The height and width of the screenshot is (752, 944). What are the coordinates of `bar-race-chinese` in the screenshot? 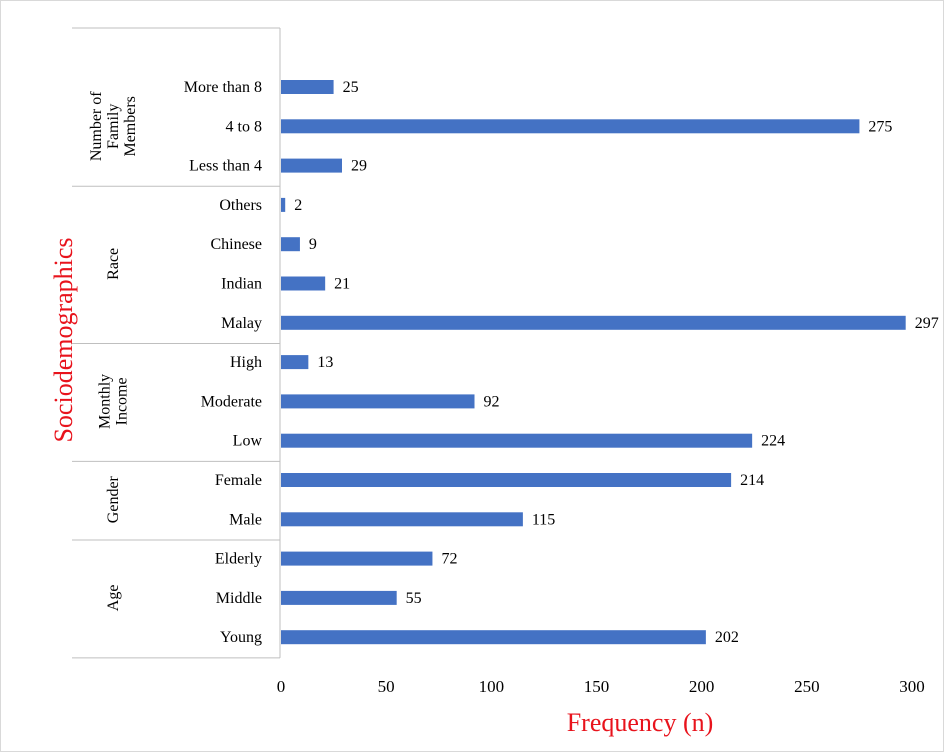 It's located at (290, 244).